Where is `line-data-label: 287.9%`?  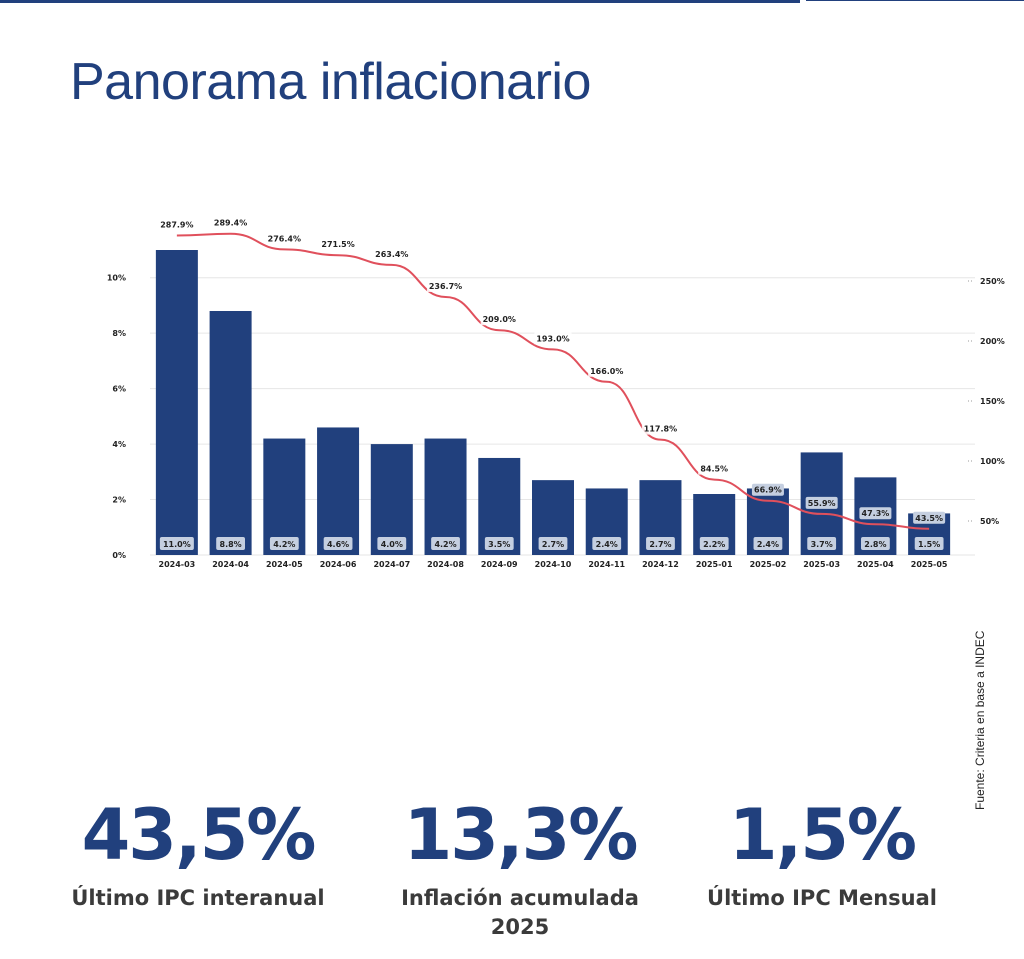
line-data-label: 287.9% is located at coordinates (176, 225).